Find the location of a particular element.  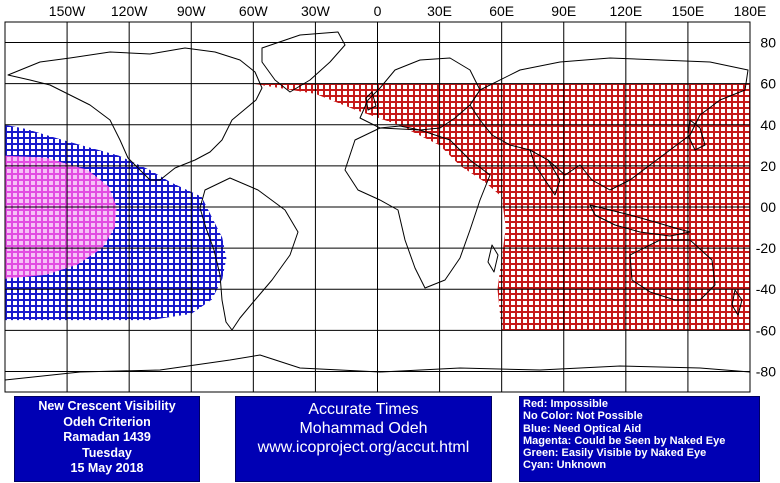

legend-none: No Color: Not Possible is located at coordinates (583, 416).